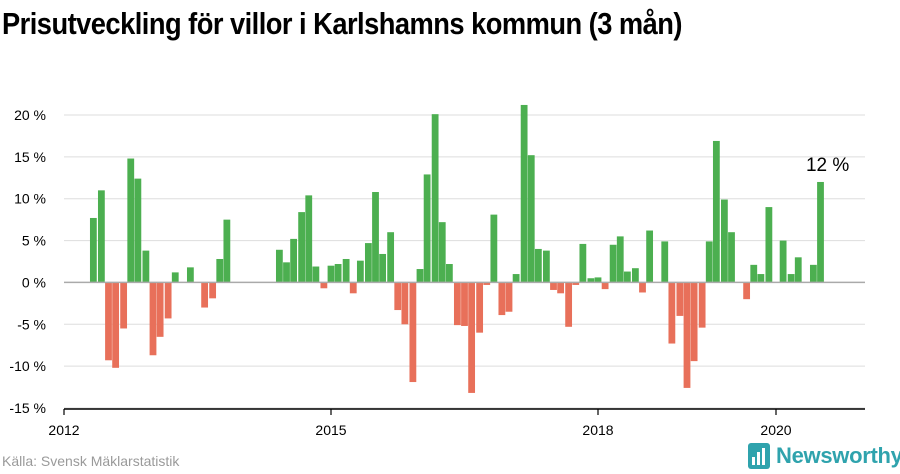  I want to click on x-tick-label: 2012, so click(63, 430).